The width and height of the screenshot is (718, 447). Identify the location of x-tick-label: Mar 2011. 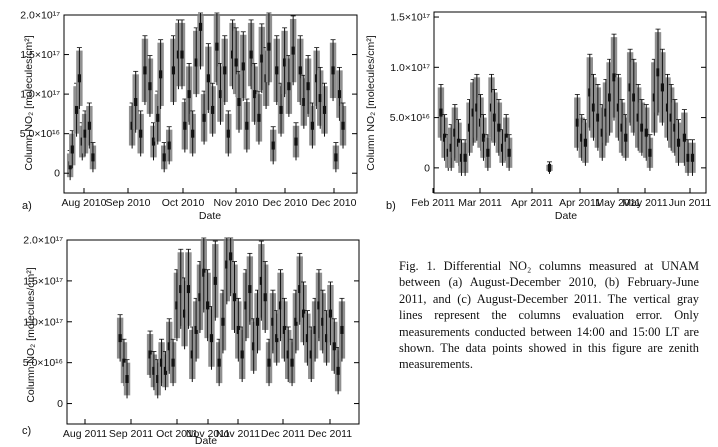
(480, 203).